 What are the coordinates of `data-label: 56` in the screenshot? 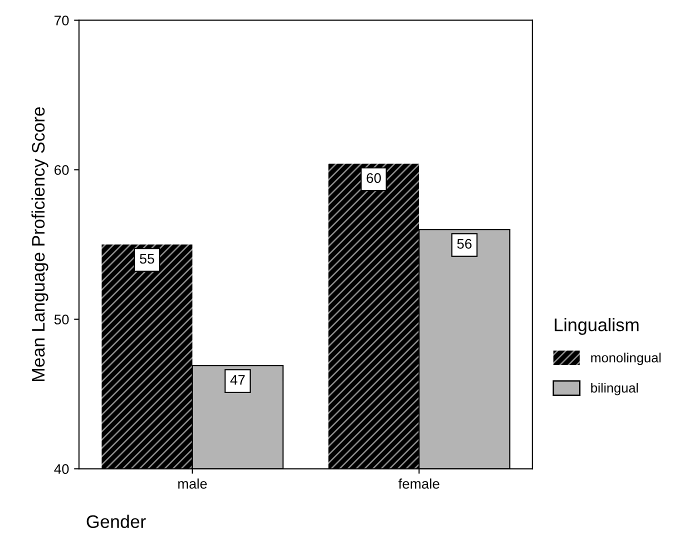 It's located at (464, 243).